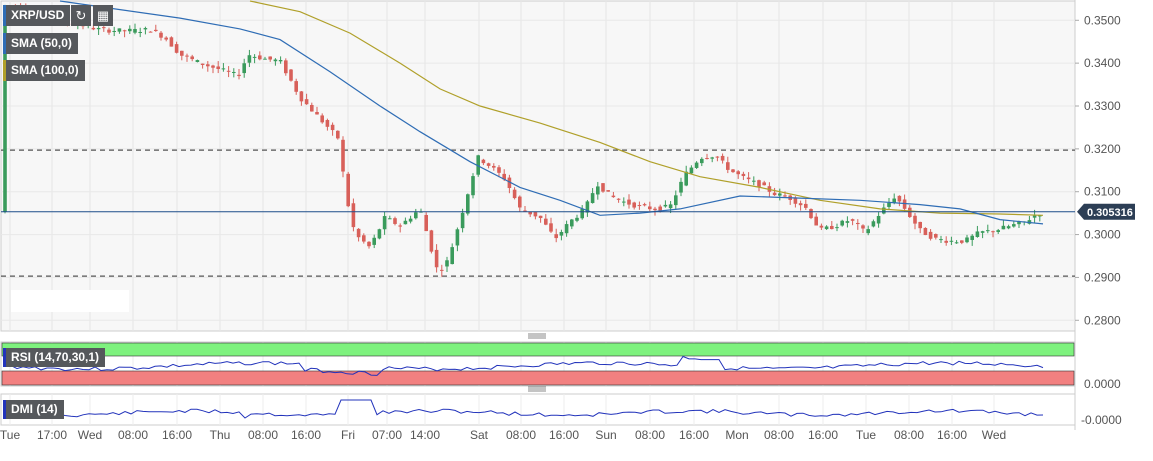 Image resolution: width=1153 pixels, height=461 pixels. I want to click on refresh-icon: ↻, so click(81, 15).